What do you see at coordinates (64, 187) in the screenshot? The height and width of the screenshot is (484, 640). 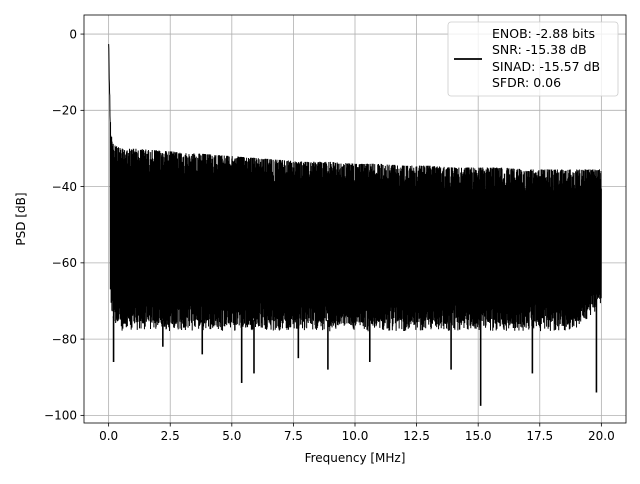 I see `y-tick-label: −40` at bounding box center [64, 187].